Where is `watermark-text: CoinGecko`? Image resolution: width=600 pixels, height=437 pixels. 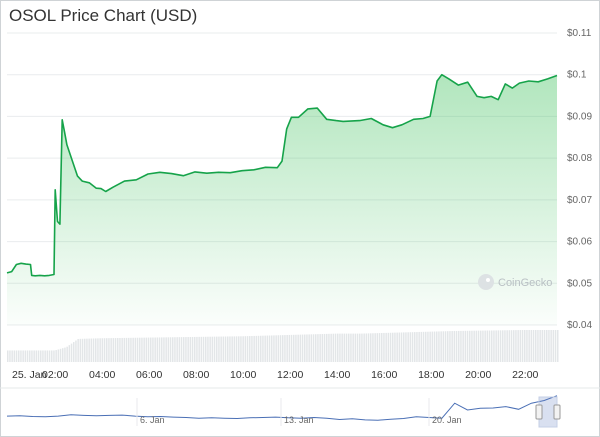 watermark-text: CoinGecko is located at coordinates (525, 283).